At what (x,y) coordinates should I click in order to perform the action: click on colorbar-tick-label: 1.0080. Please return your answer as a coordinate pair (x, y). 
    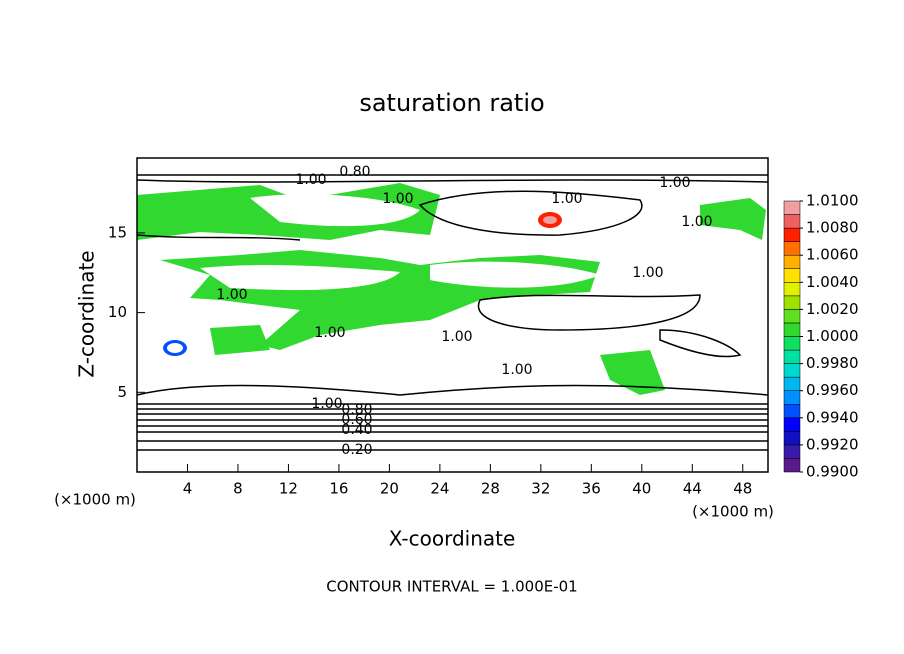
    Looking at the image, I should click on (832, 228).